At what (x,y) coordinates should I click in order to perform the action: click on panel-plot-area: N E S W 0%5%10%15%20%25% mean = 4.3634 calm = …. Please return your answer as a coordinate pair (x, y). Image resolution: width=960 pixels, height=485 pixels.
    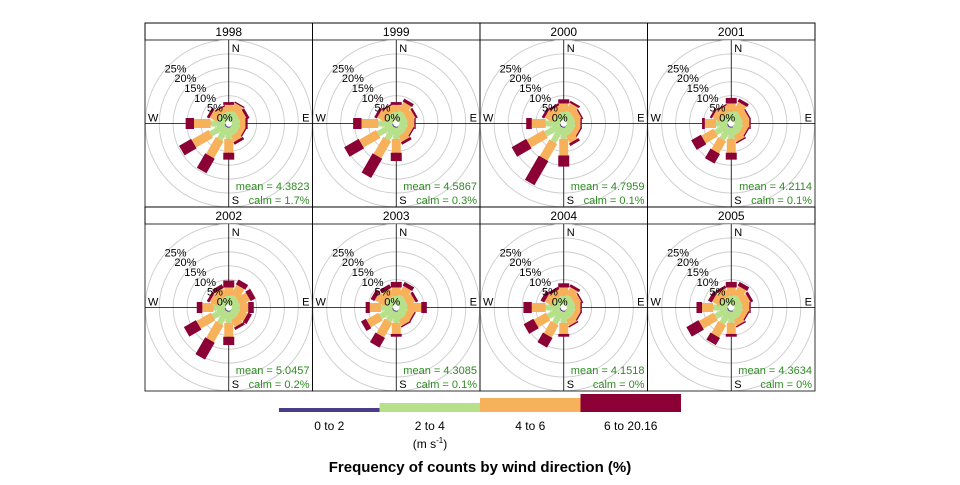
    Looking at the image, I should click on (731, 307).